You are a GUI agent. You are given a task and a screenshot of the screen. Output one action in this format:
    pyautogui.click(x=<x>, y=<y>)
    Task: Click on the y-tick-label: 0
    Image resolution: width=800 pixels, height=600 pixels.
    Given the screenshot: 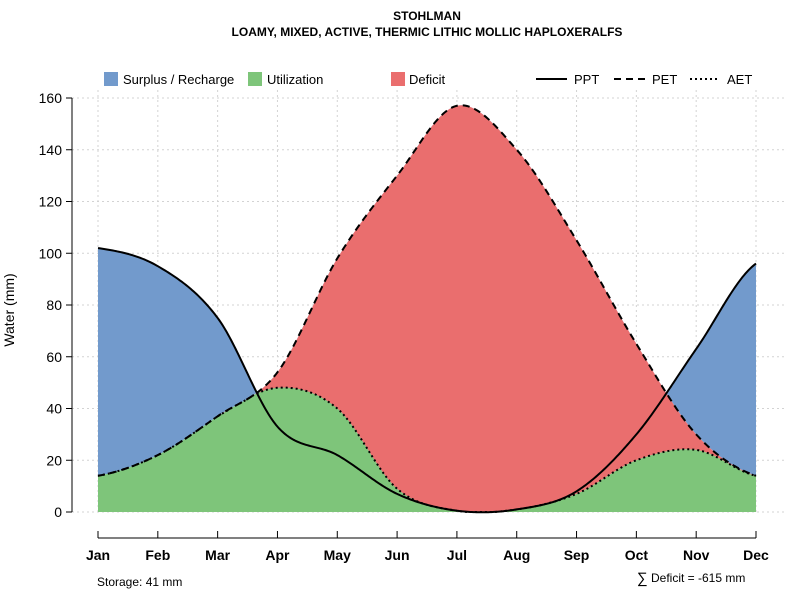 What is the action you would take?
    pyautogui.click(x=58, y=512)
    